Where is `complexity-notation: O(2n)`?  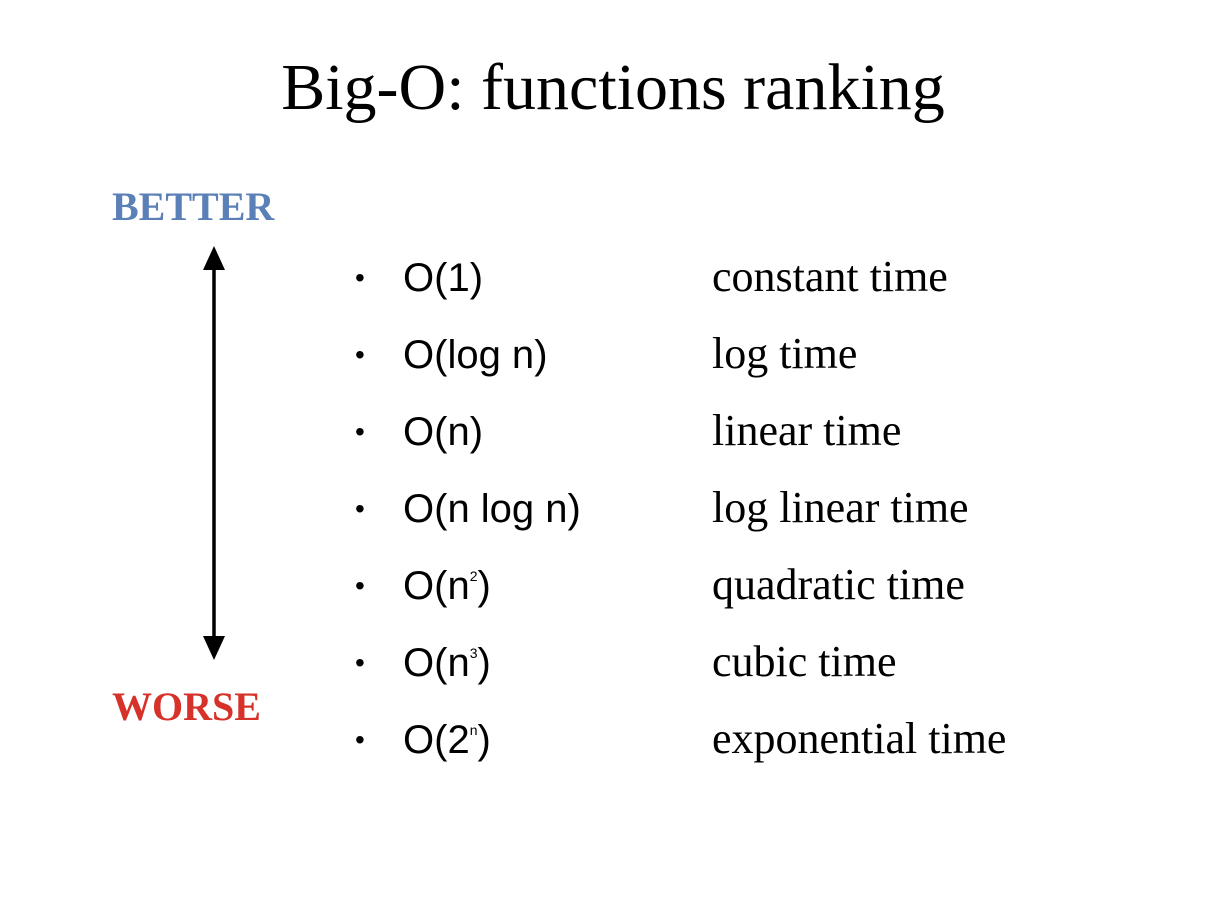 complexity-notation: O(2n) is located at coordinates (447, 740).